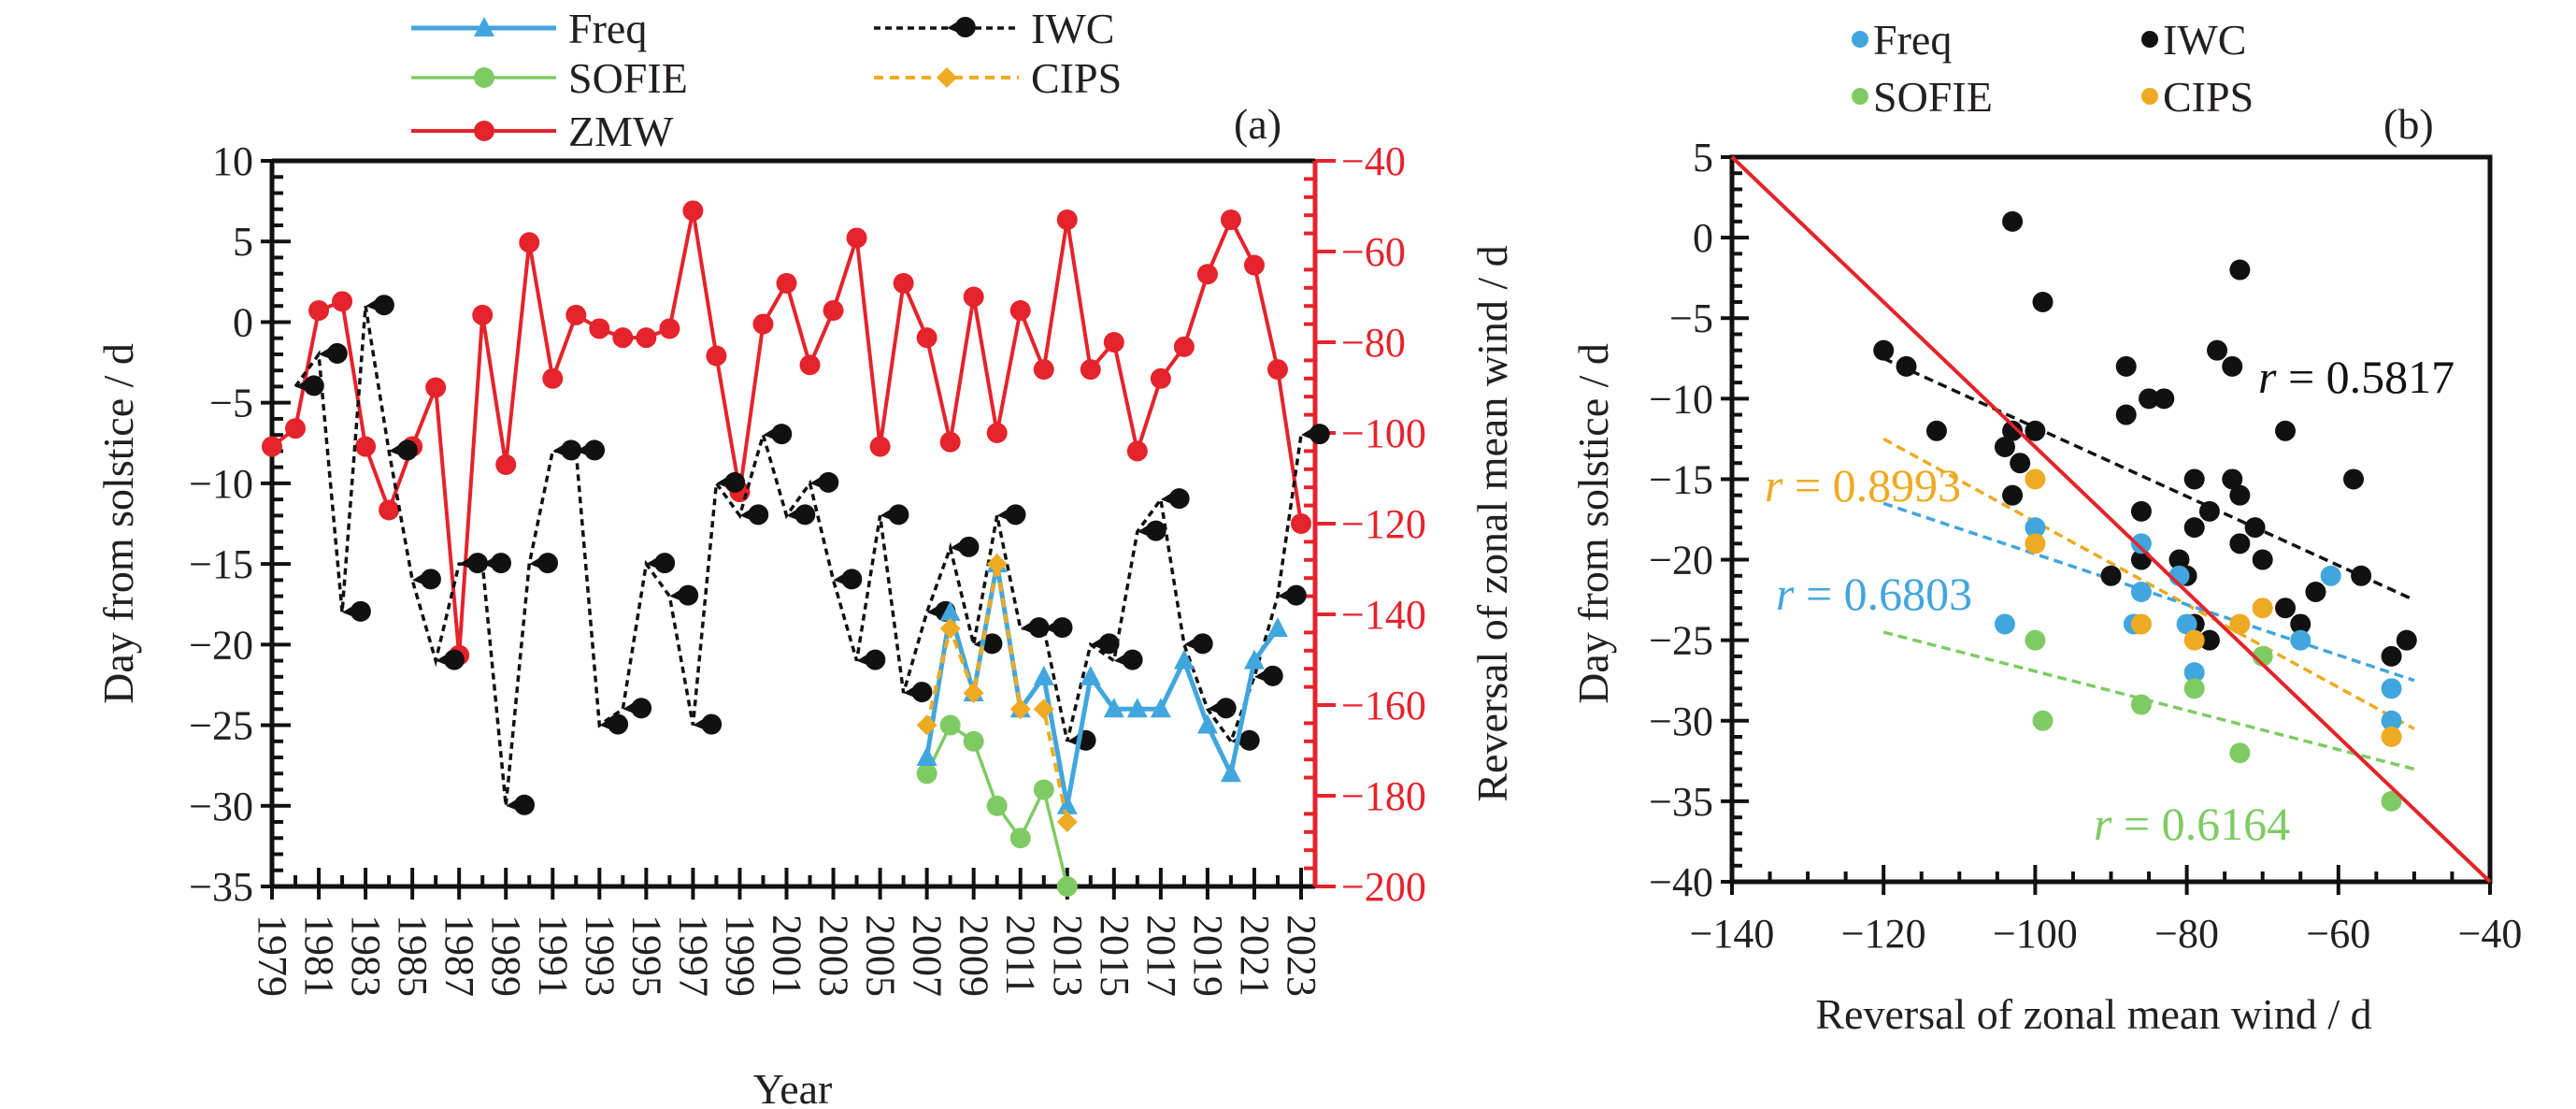 Image resolution: width=2576 pixels, height=1109 pixels. I want to click on panel-b-y-tick-label: 5, so click(1703, 157).